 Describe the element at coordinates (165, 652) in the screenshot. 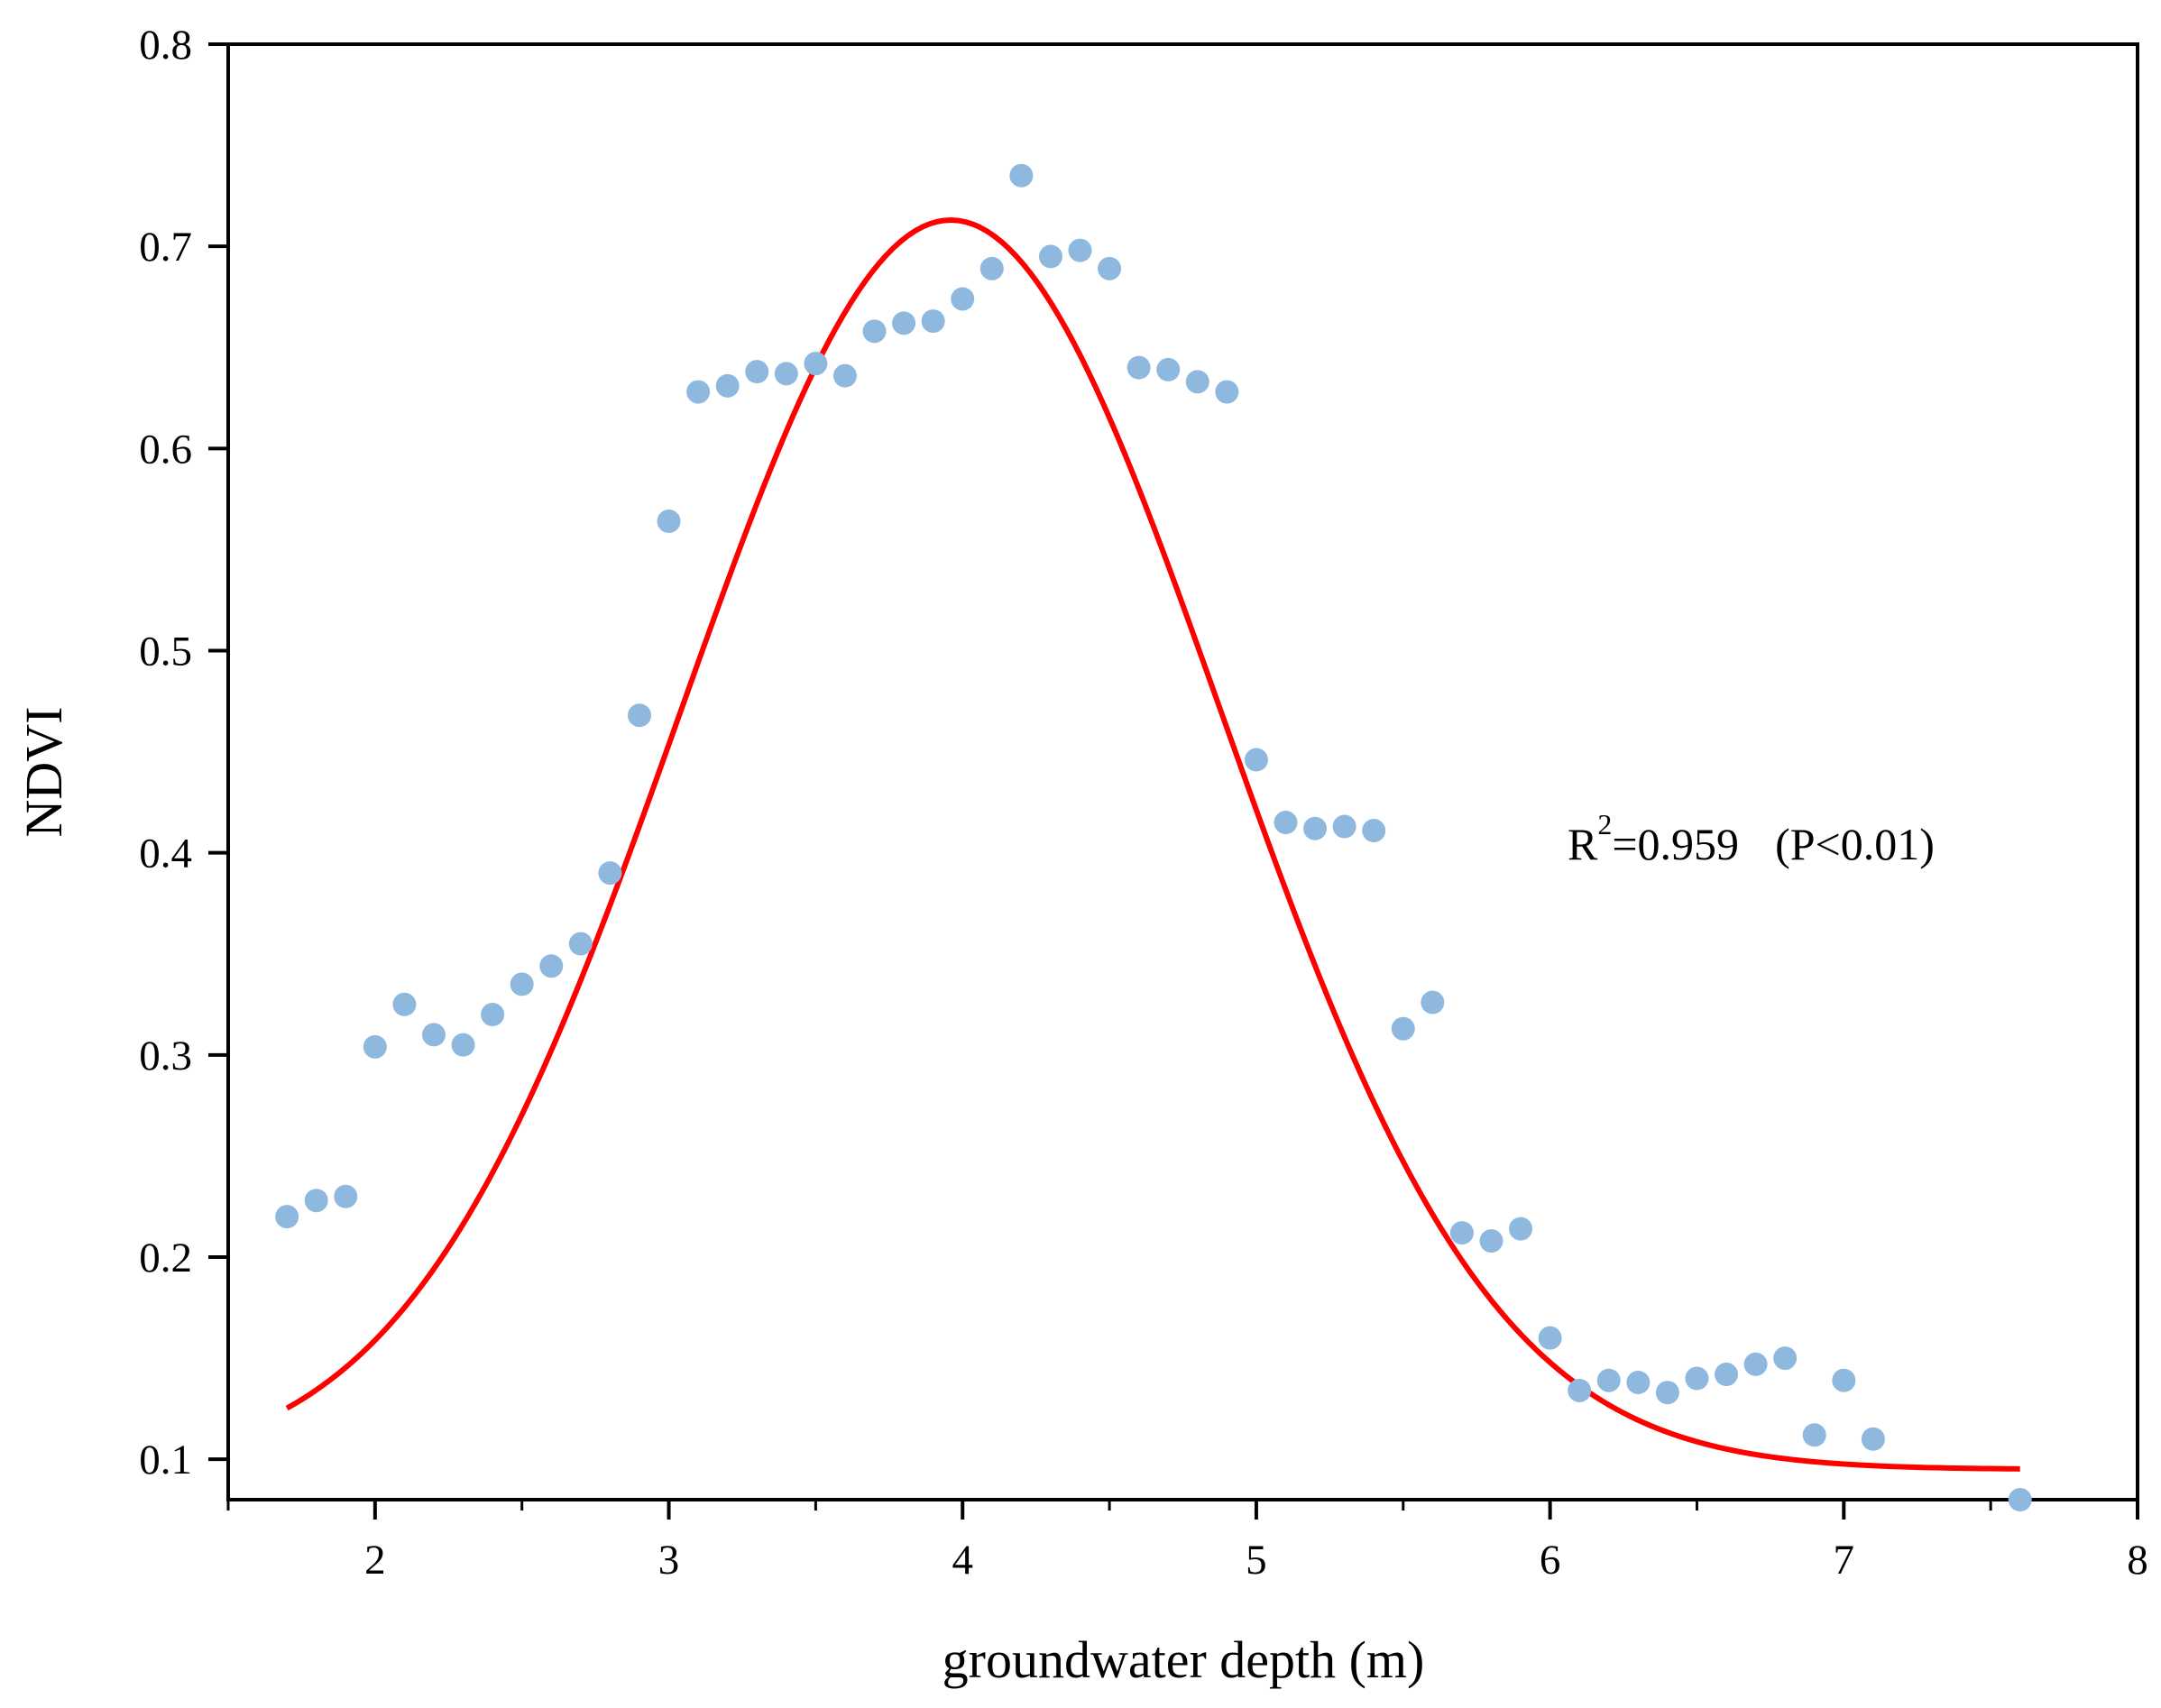

I see `y-tick-label: 0.5` at that location.